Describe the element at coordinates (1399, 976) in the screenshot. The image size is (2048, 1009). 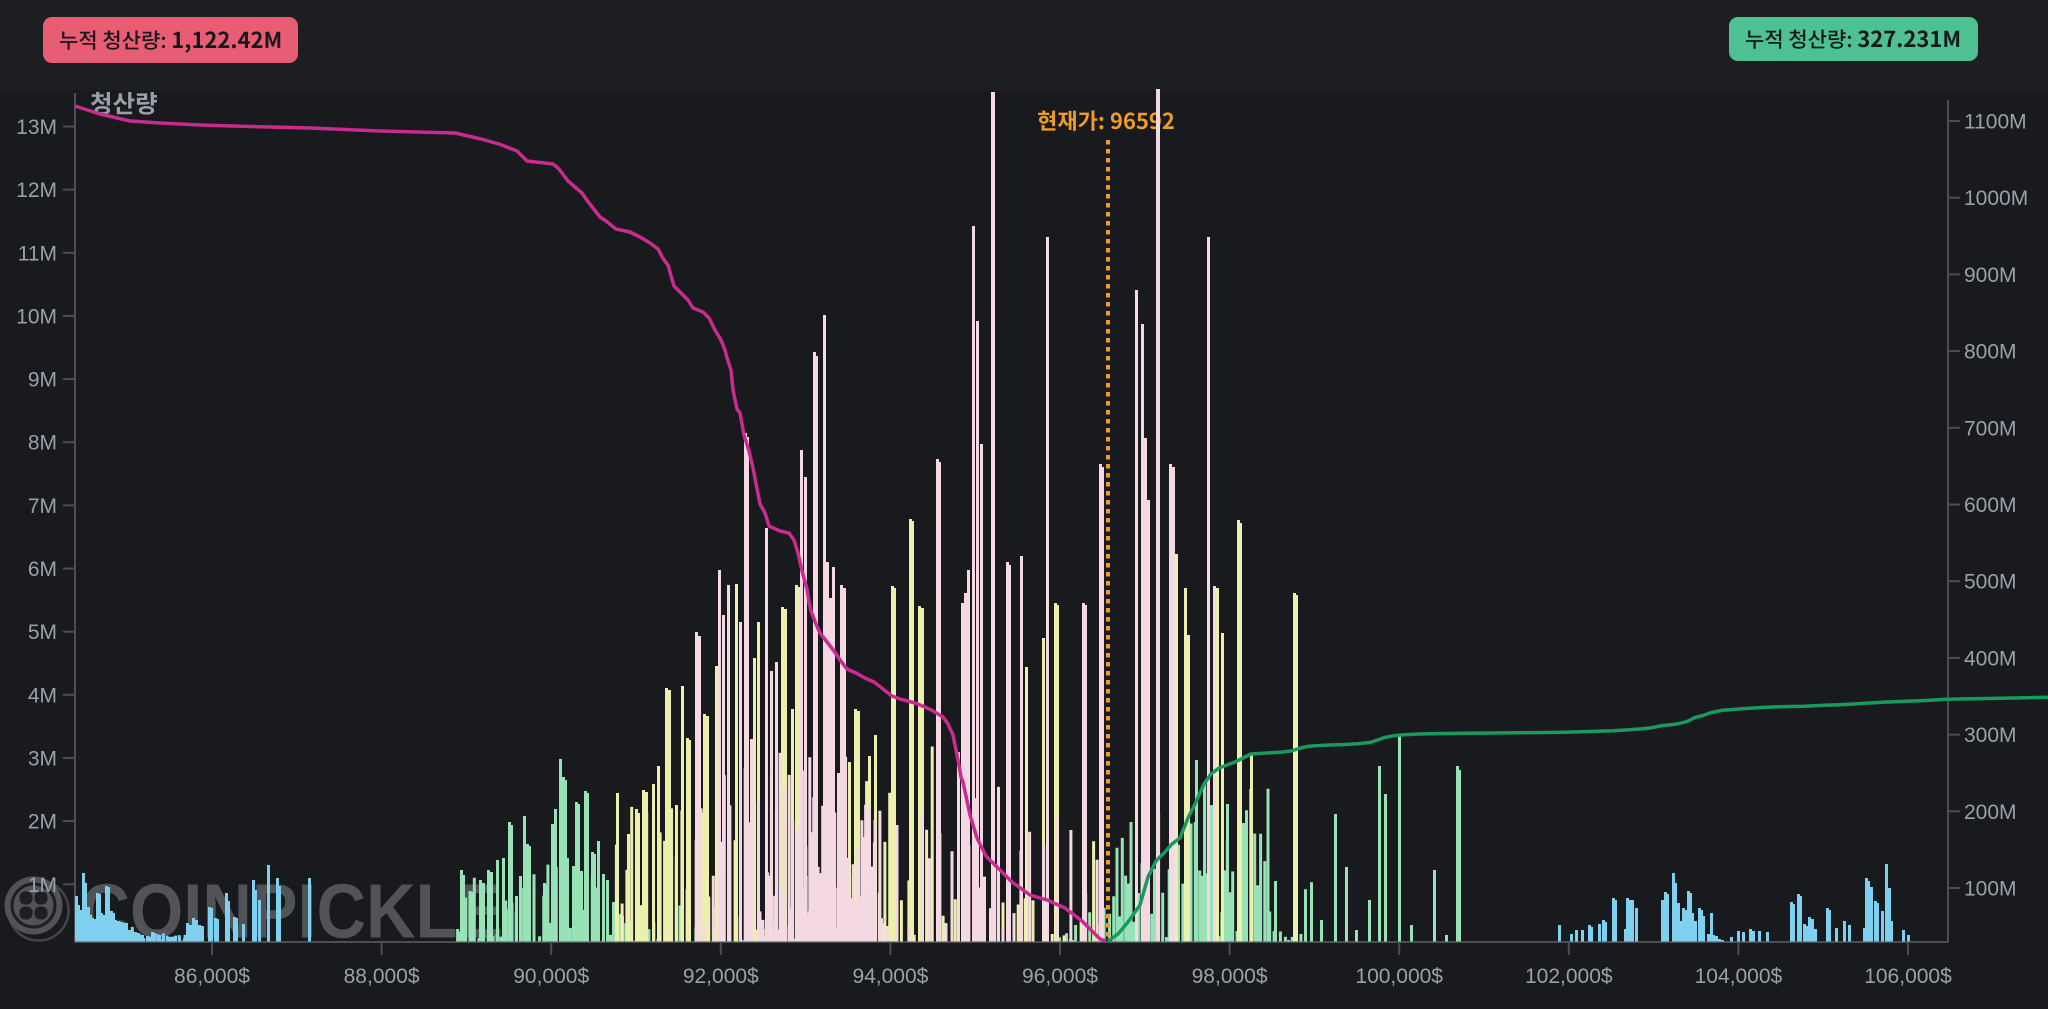
I see `svg-text: 100,000$` at that location.